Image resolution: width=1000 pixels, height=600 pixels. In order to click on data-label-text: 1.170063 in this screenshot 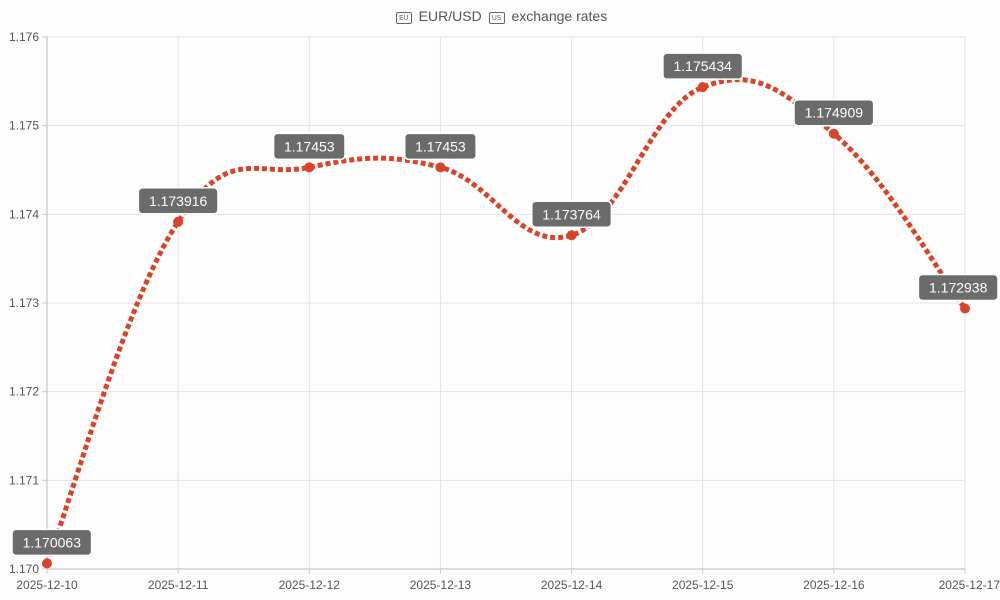, I will do `click(52, 542)`.